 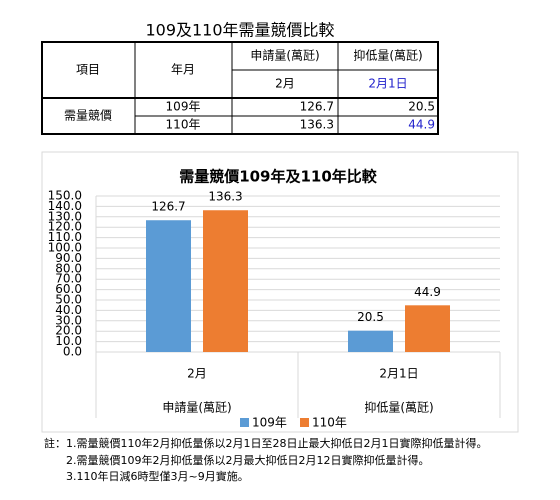 What do you see at coordinates (370, 317) in the screenshot?
I see `data-label: 20.5` at bounding box center [370, 317].